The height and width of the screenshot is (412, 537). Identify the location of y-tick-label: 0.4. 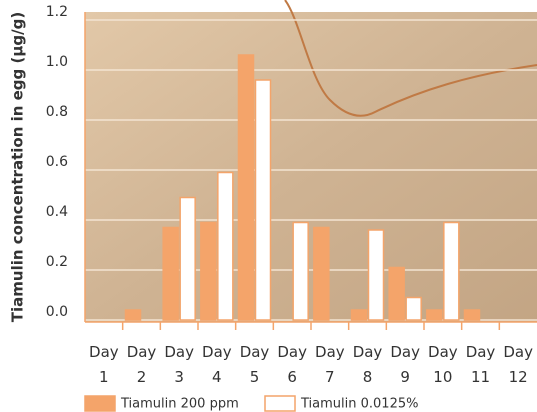
(57, 212).